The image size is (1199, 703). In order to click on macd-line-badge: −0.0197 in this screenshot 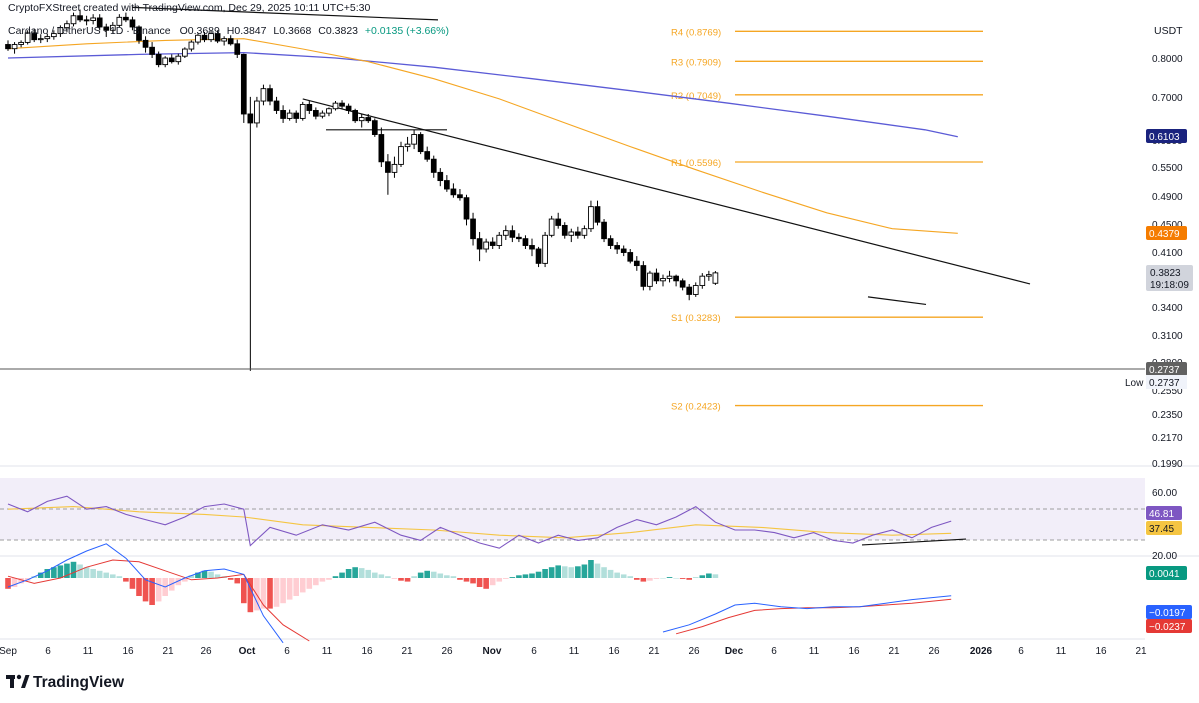, I will do `click(1167, 613)`.